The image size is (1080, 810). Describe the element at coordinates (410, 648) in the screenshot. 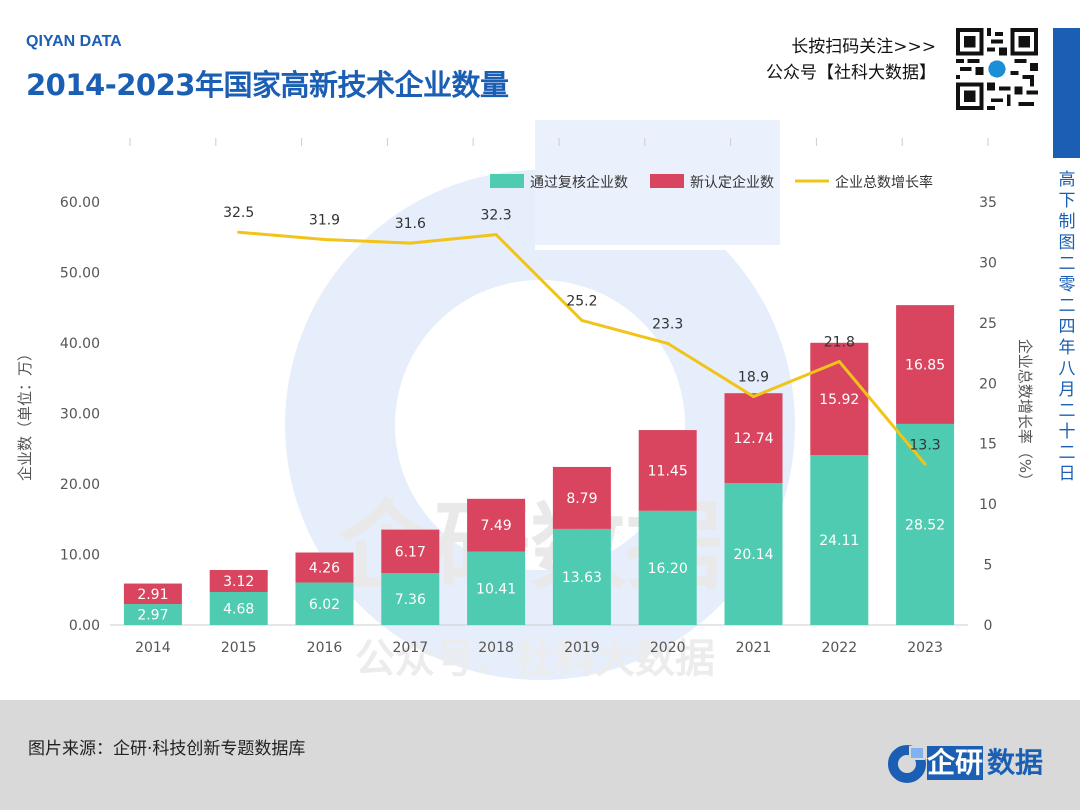

I see `x-tick-label: 2017` at that location.